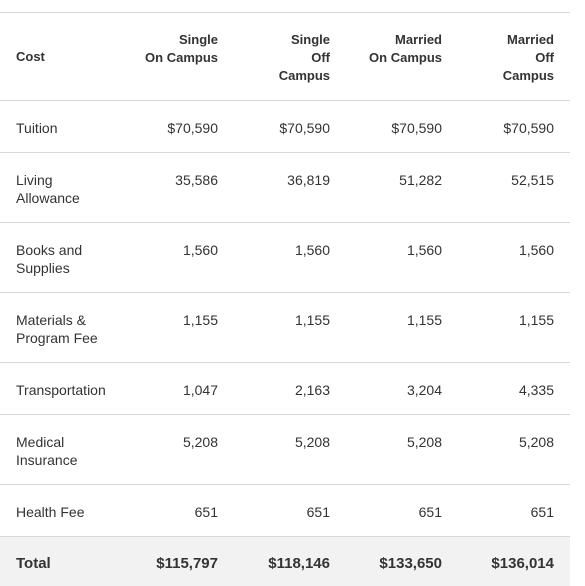 This screenshot has width=585, height=586. What do you see at coordinates (514, 389) in the screenshot?
I see `cost-value: 4,335` at bounding box center [514, 389].